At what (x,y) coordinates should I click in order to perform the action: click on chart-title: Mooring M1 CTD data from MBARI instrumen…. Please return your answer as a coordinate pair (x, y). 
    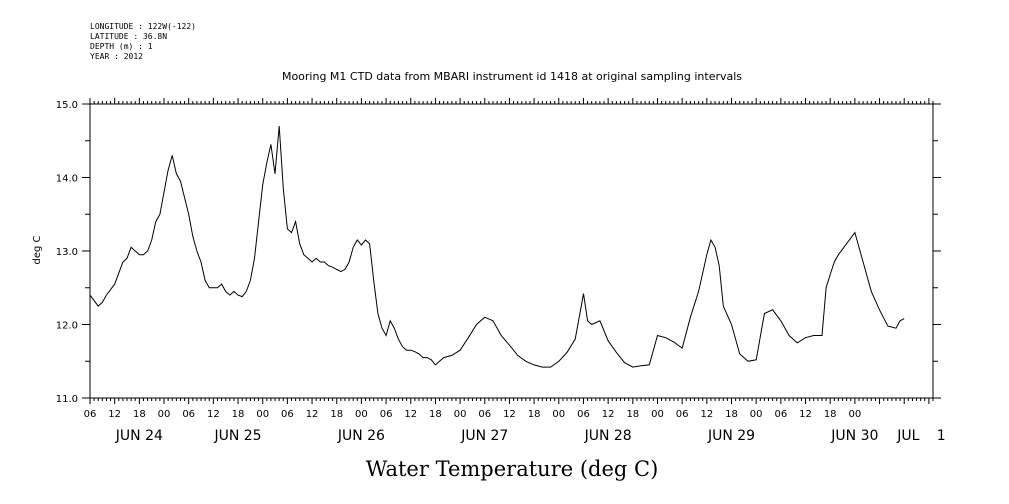
    Looking at the image, I should click on (512, 76).